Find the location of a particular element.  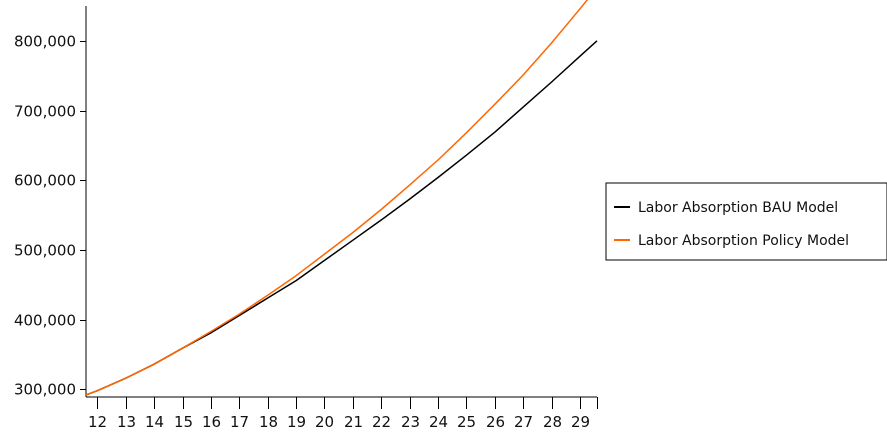

x-tick-label: 19 is located at coordinates (296, 422).